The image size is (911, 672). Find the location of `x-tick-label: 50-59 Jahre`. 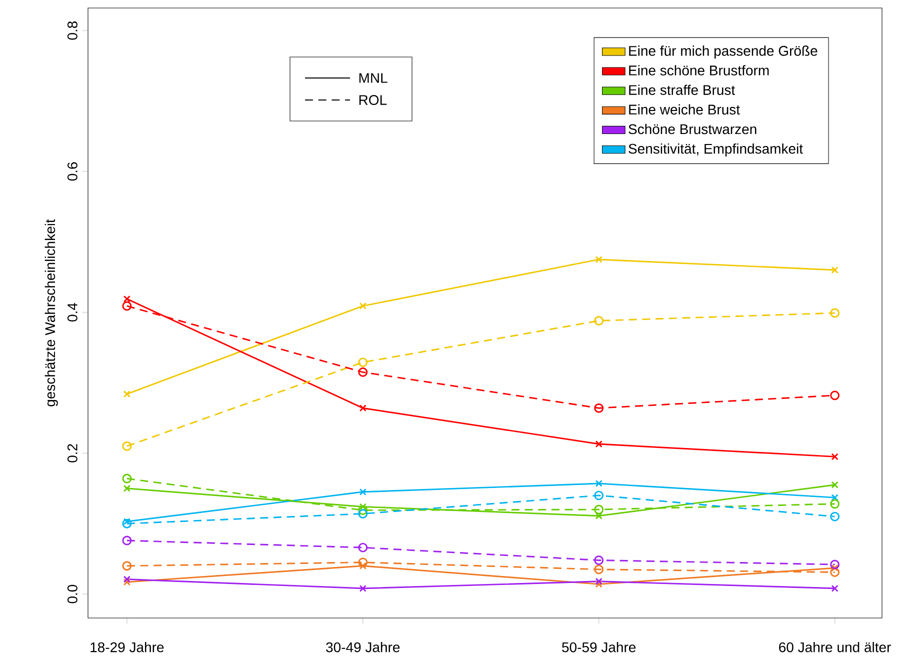

x-tick-label: 50-59 Jahre is located at coordinates (599, 647).